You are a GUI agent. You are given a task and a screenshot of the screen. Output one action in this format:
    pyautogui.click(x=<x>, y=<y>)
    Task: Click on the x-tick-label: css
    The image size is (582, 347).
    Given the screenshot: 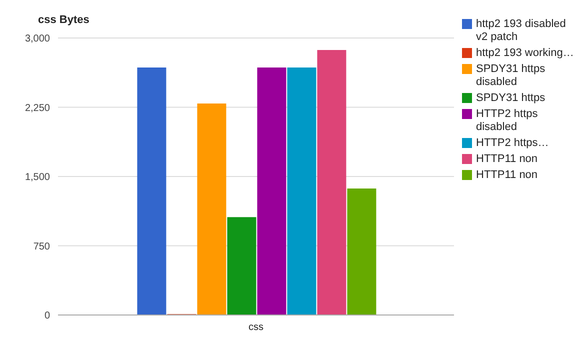 What is the action you would take?
    pyautogui.click(x=256, y=328)
    